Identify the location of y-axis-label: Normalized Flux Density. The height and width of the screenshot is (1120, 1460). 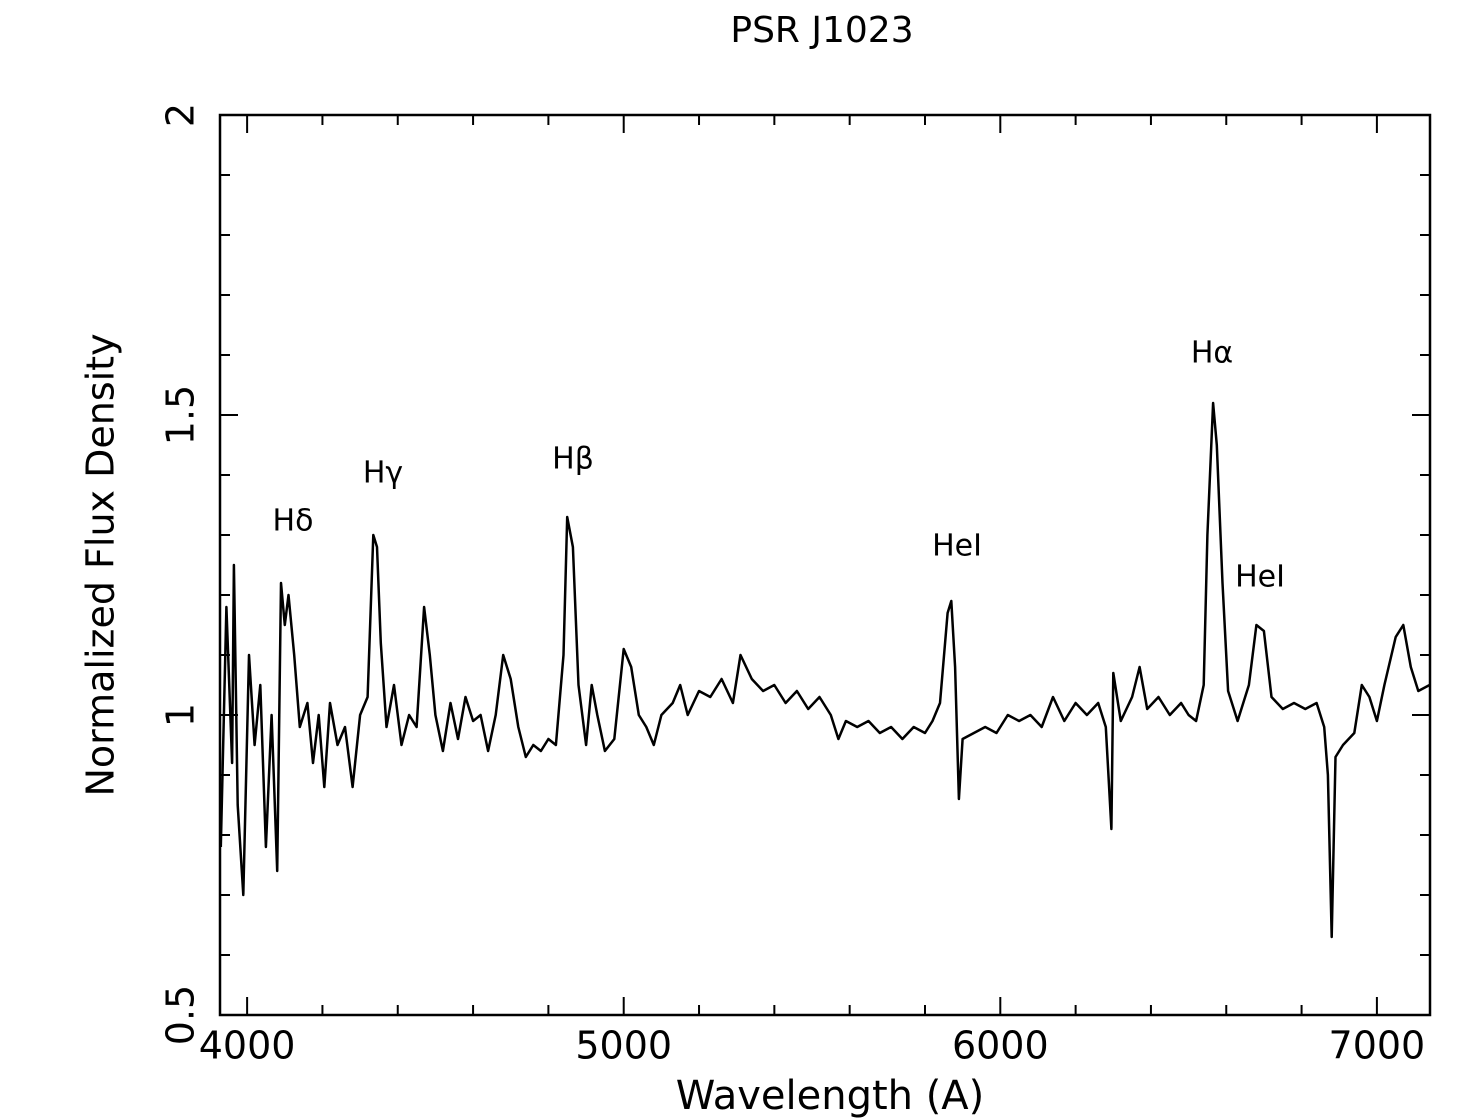
(101, 564).